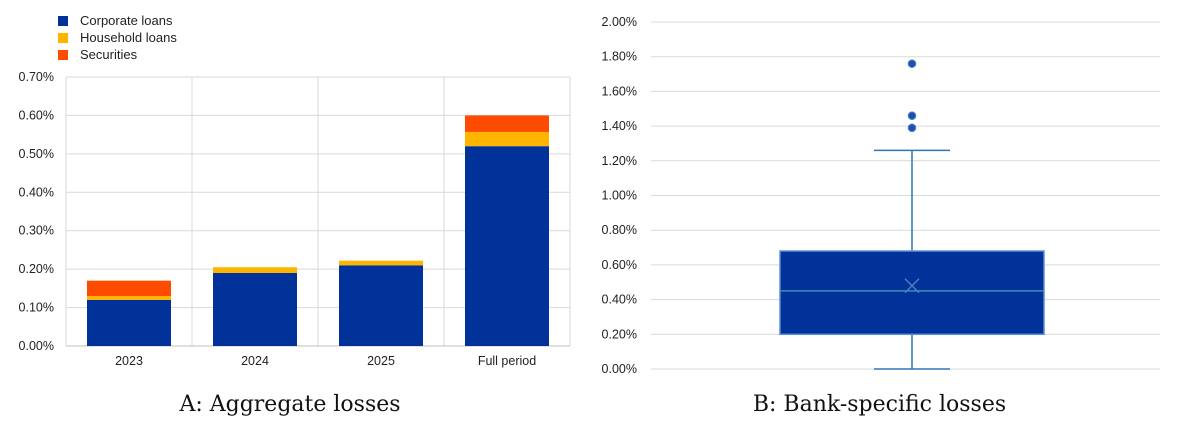 The height and width of the screenshot is (423, 1179). Describe the element at coordinates (36, 231) in the screenshot. I see `y-tick-label: 0.30%` at that location.